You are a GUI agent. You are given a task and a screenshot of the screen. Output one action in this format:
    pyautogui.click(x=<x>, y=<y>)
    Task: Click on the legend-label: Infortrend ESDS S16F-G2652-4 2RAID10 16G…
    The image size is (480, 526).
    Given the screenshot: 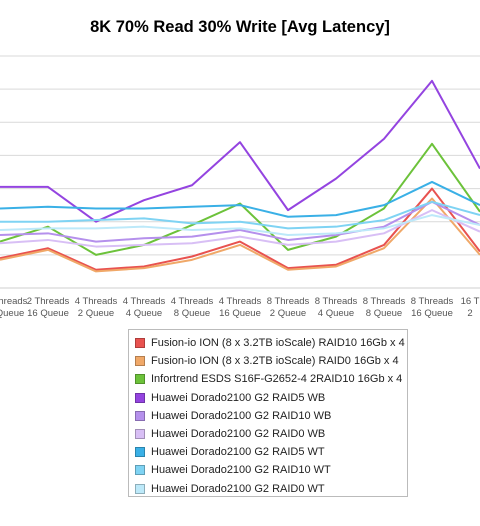 What is the action you would take?
    pyautogui.click(x=277, y=379)
    